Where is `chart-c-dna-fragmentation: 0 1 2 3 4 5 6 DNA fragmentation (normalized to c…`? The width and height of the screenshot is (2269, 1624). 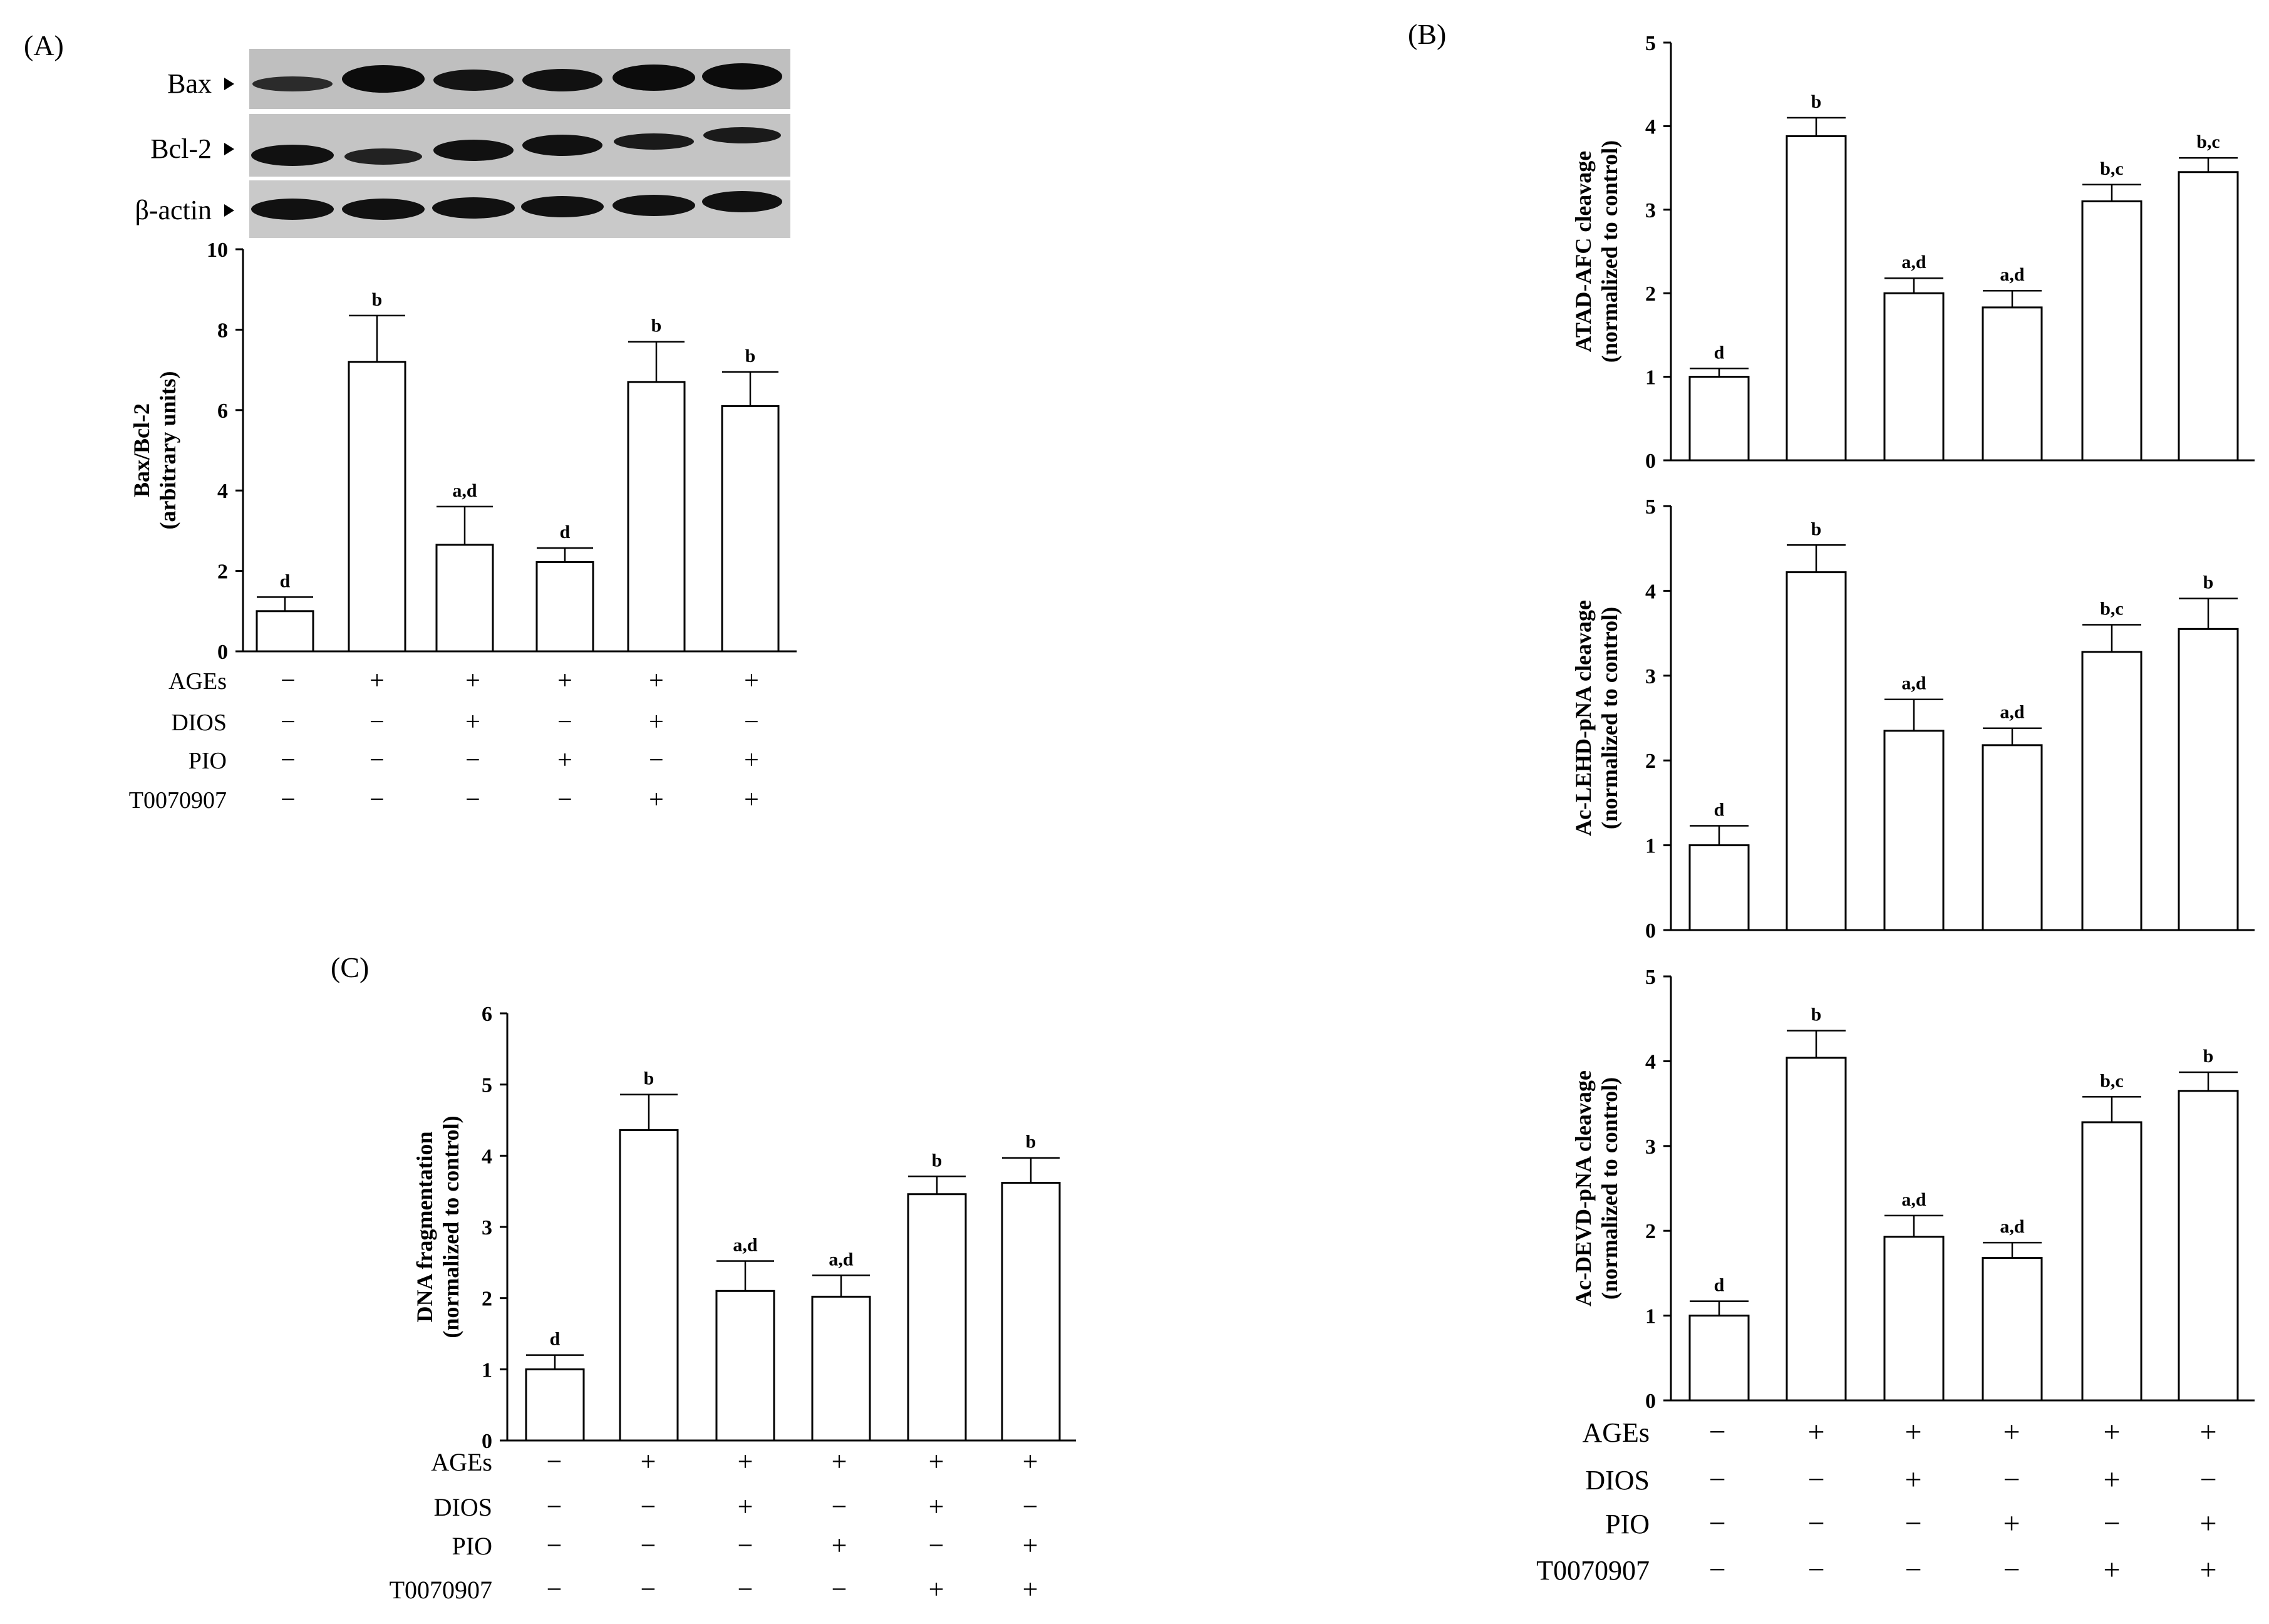
chart-c-dna-fragmentation: 0 1 2 3 4 5 6 DNA fragmentation (normalized to c… is located at coordinates (744, 1228).